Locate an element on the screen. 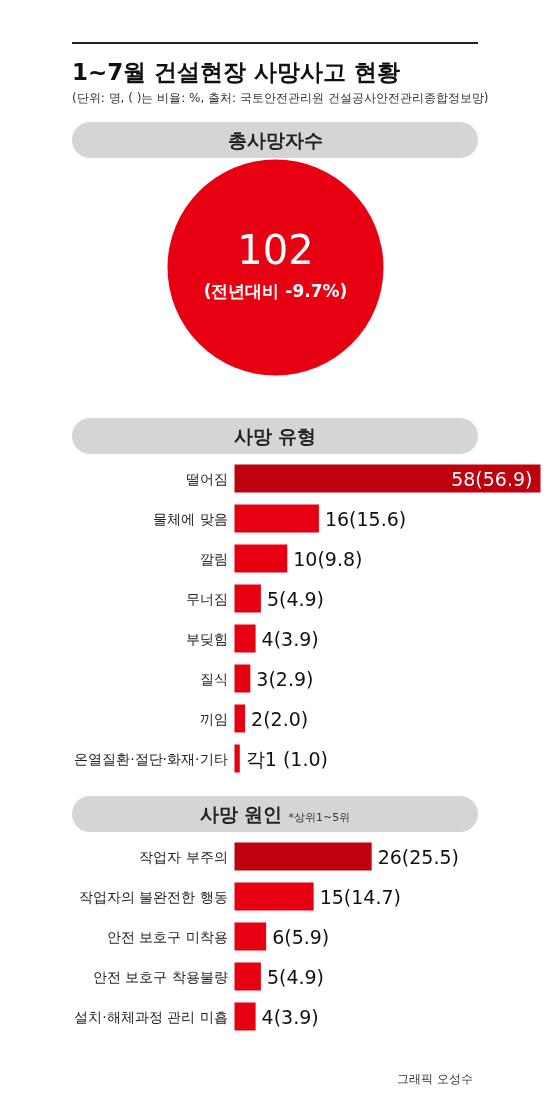  text: 1~7월 건설현장 사망사고 현황 is located at coordinates (236, 72).